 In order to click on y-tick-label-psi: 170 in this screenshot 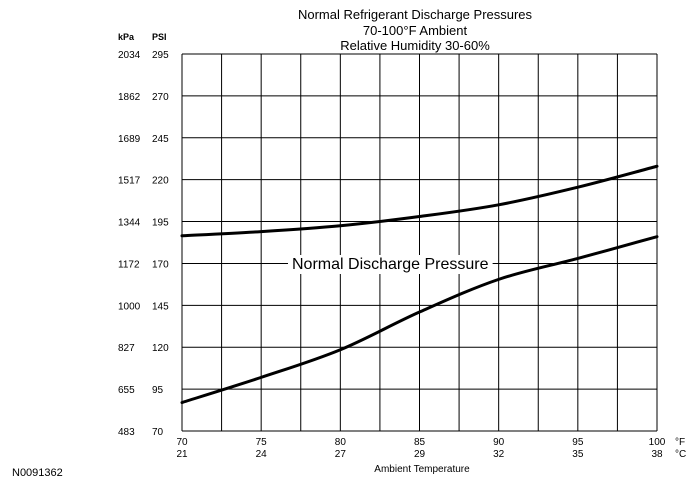, I will do `click(160, 264)`.